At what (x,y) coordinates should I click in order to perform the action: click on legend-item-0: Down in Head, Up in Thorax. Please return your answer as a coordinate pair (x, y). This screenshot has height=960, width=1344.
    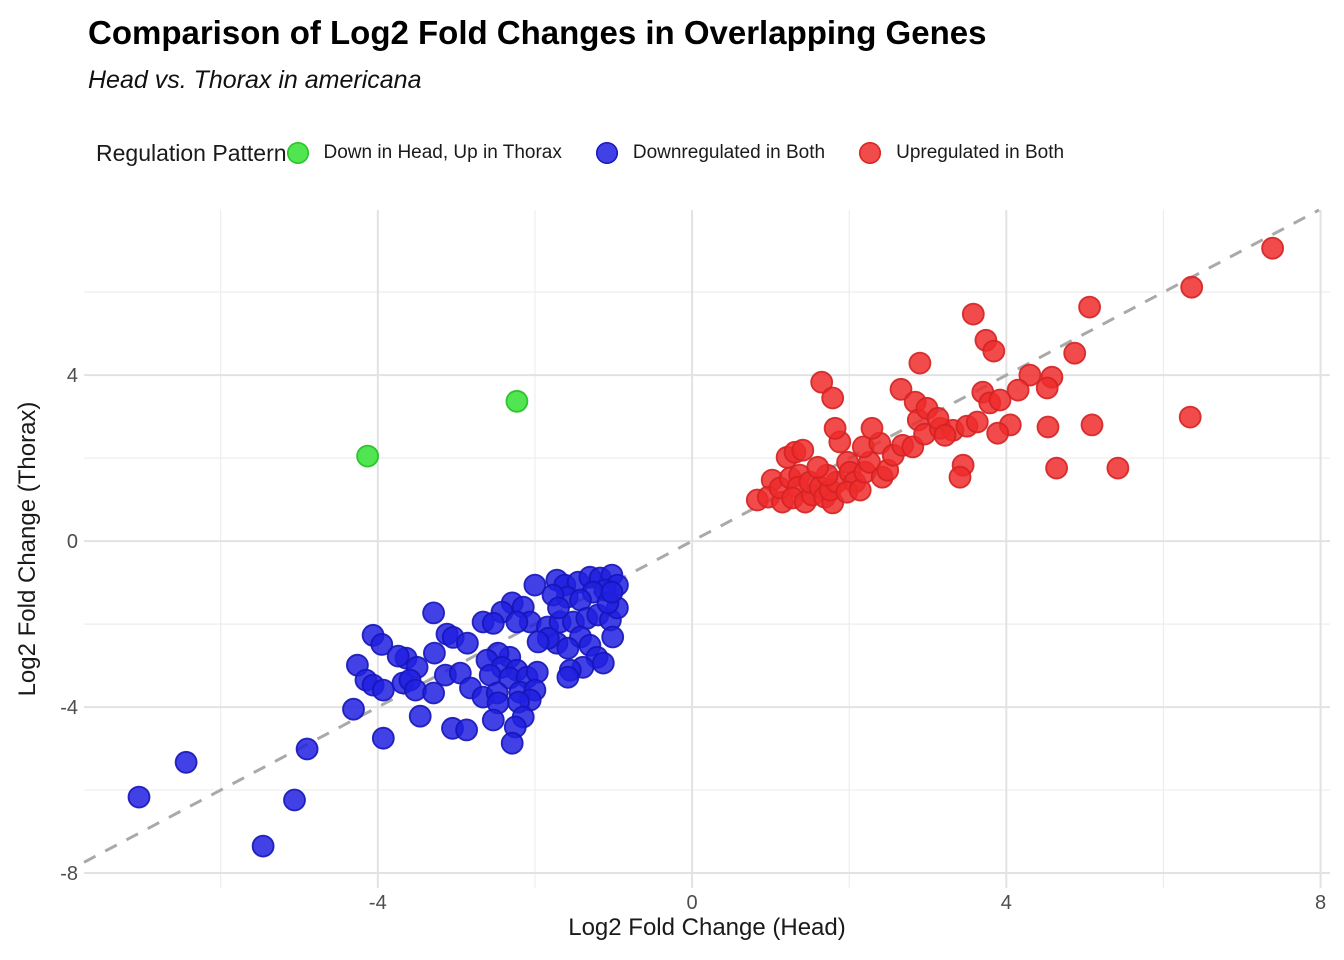
    Looking at the image, I should click on (424, 153).